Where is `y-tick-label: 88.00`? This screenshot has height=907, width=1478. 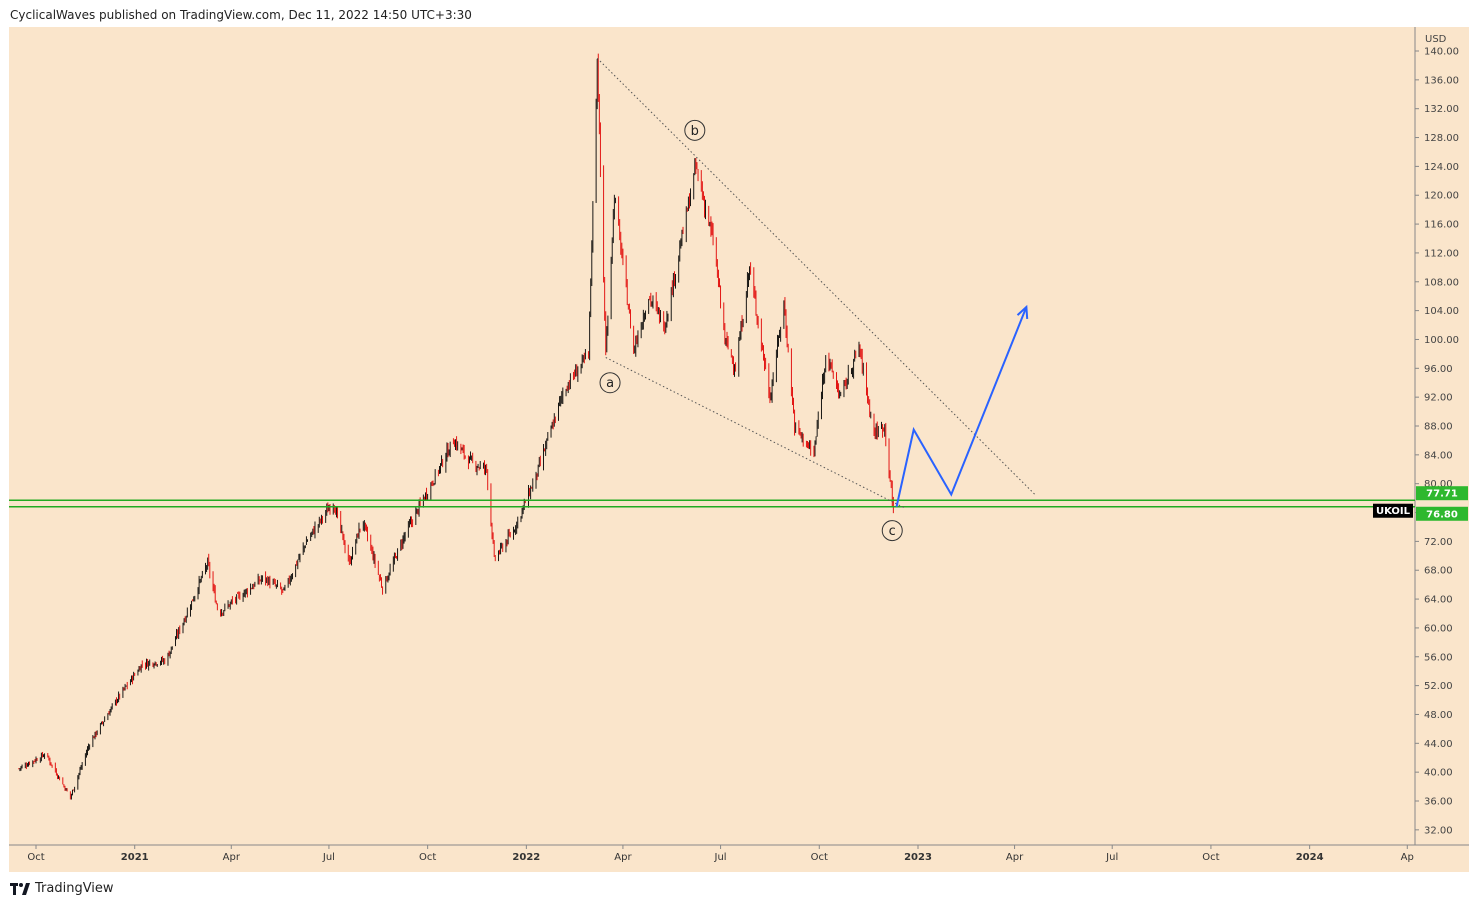 y-tick-label: 88.00 is located at coordinates (1438, 427).